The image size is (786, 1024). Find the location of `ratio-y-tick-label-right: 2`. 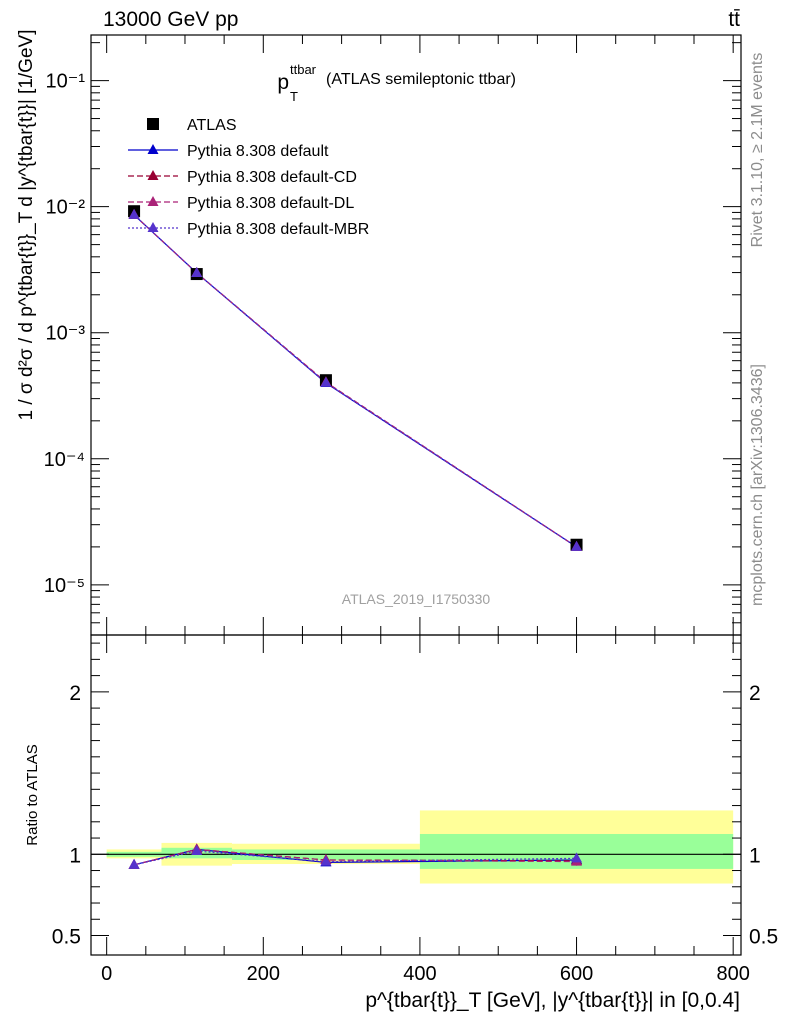

ratio-y-tick-label-right: 2 is located at coordinates (755, 693).